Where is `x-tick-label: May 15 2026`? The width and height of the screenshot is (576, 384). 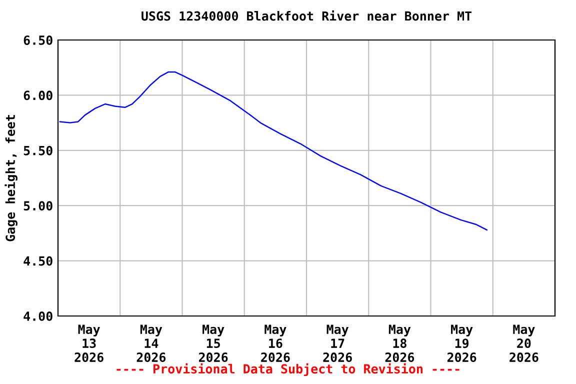
x-tick-label: May 15 2026 is located at coordinates (213, 343).